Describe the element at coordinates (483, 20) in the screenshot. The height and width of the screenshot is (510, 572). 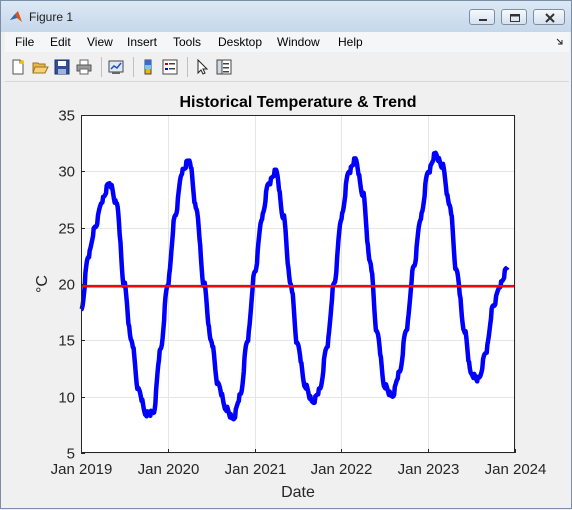
I see `minimize-icon` at that location.